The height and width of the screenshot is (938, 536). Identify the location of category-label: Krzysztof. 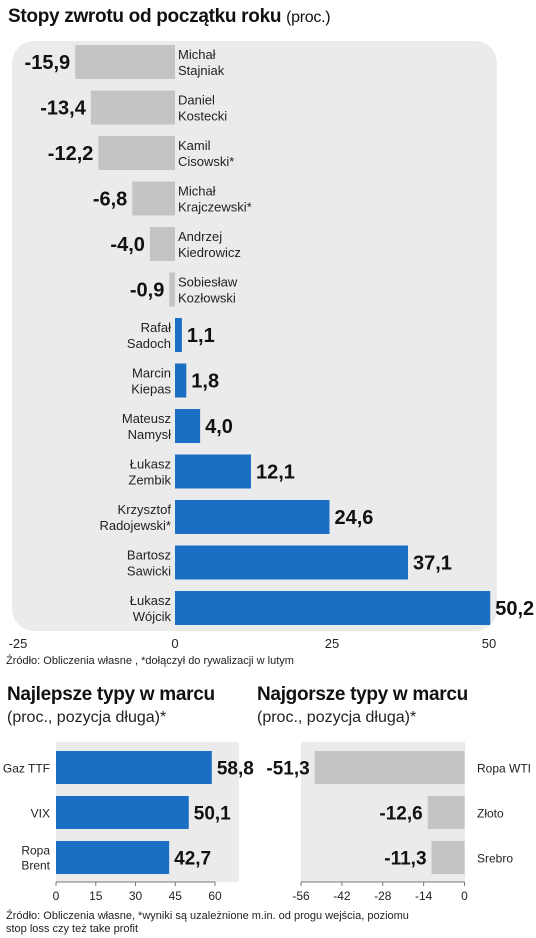
(145, 509).